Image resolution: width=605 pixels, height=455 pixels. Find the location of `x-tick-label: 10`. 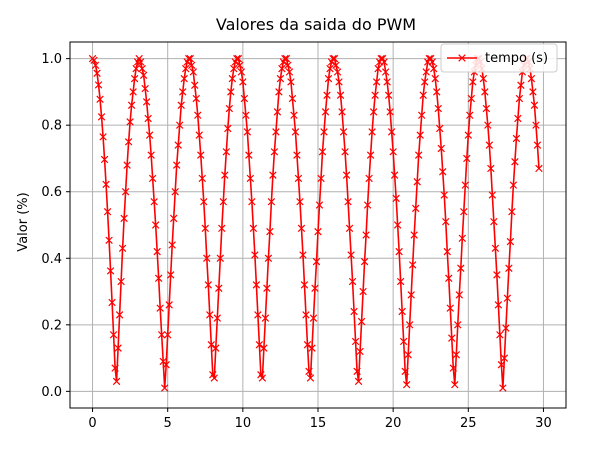

x-tick-label: 10 is located at coordinates (243, 423).